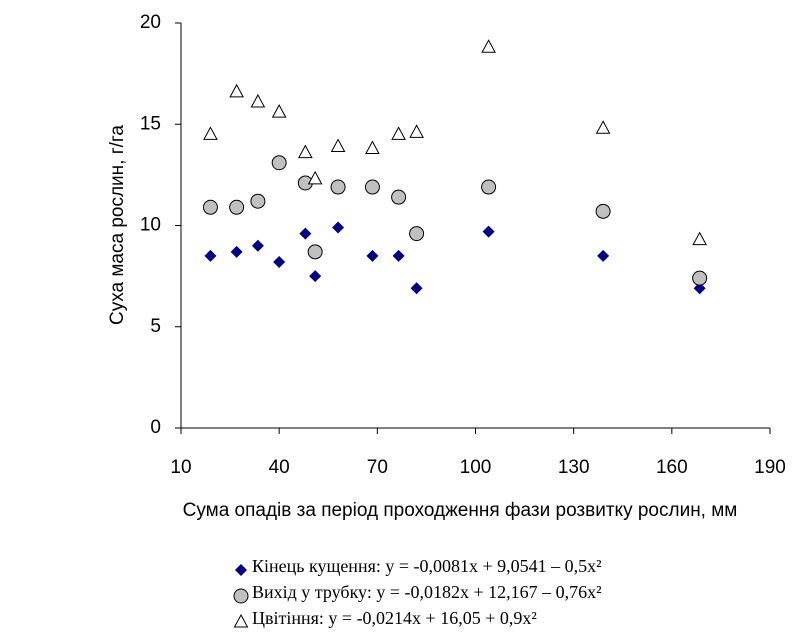  What do you see at coordinates (377, 467) in the screenshot?
I see `x-tick-label: 70` at bounding box center [377, 467].